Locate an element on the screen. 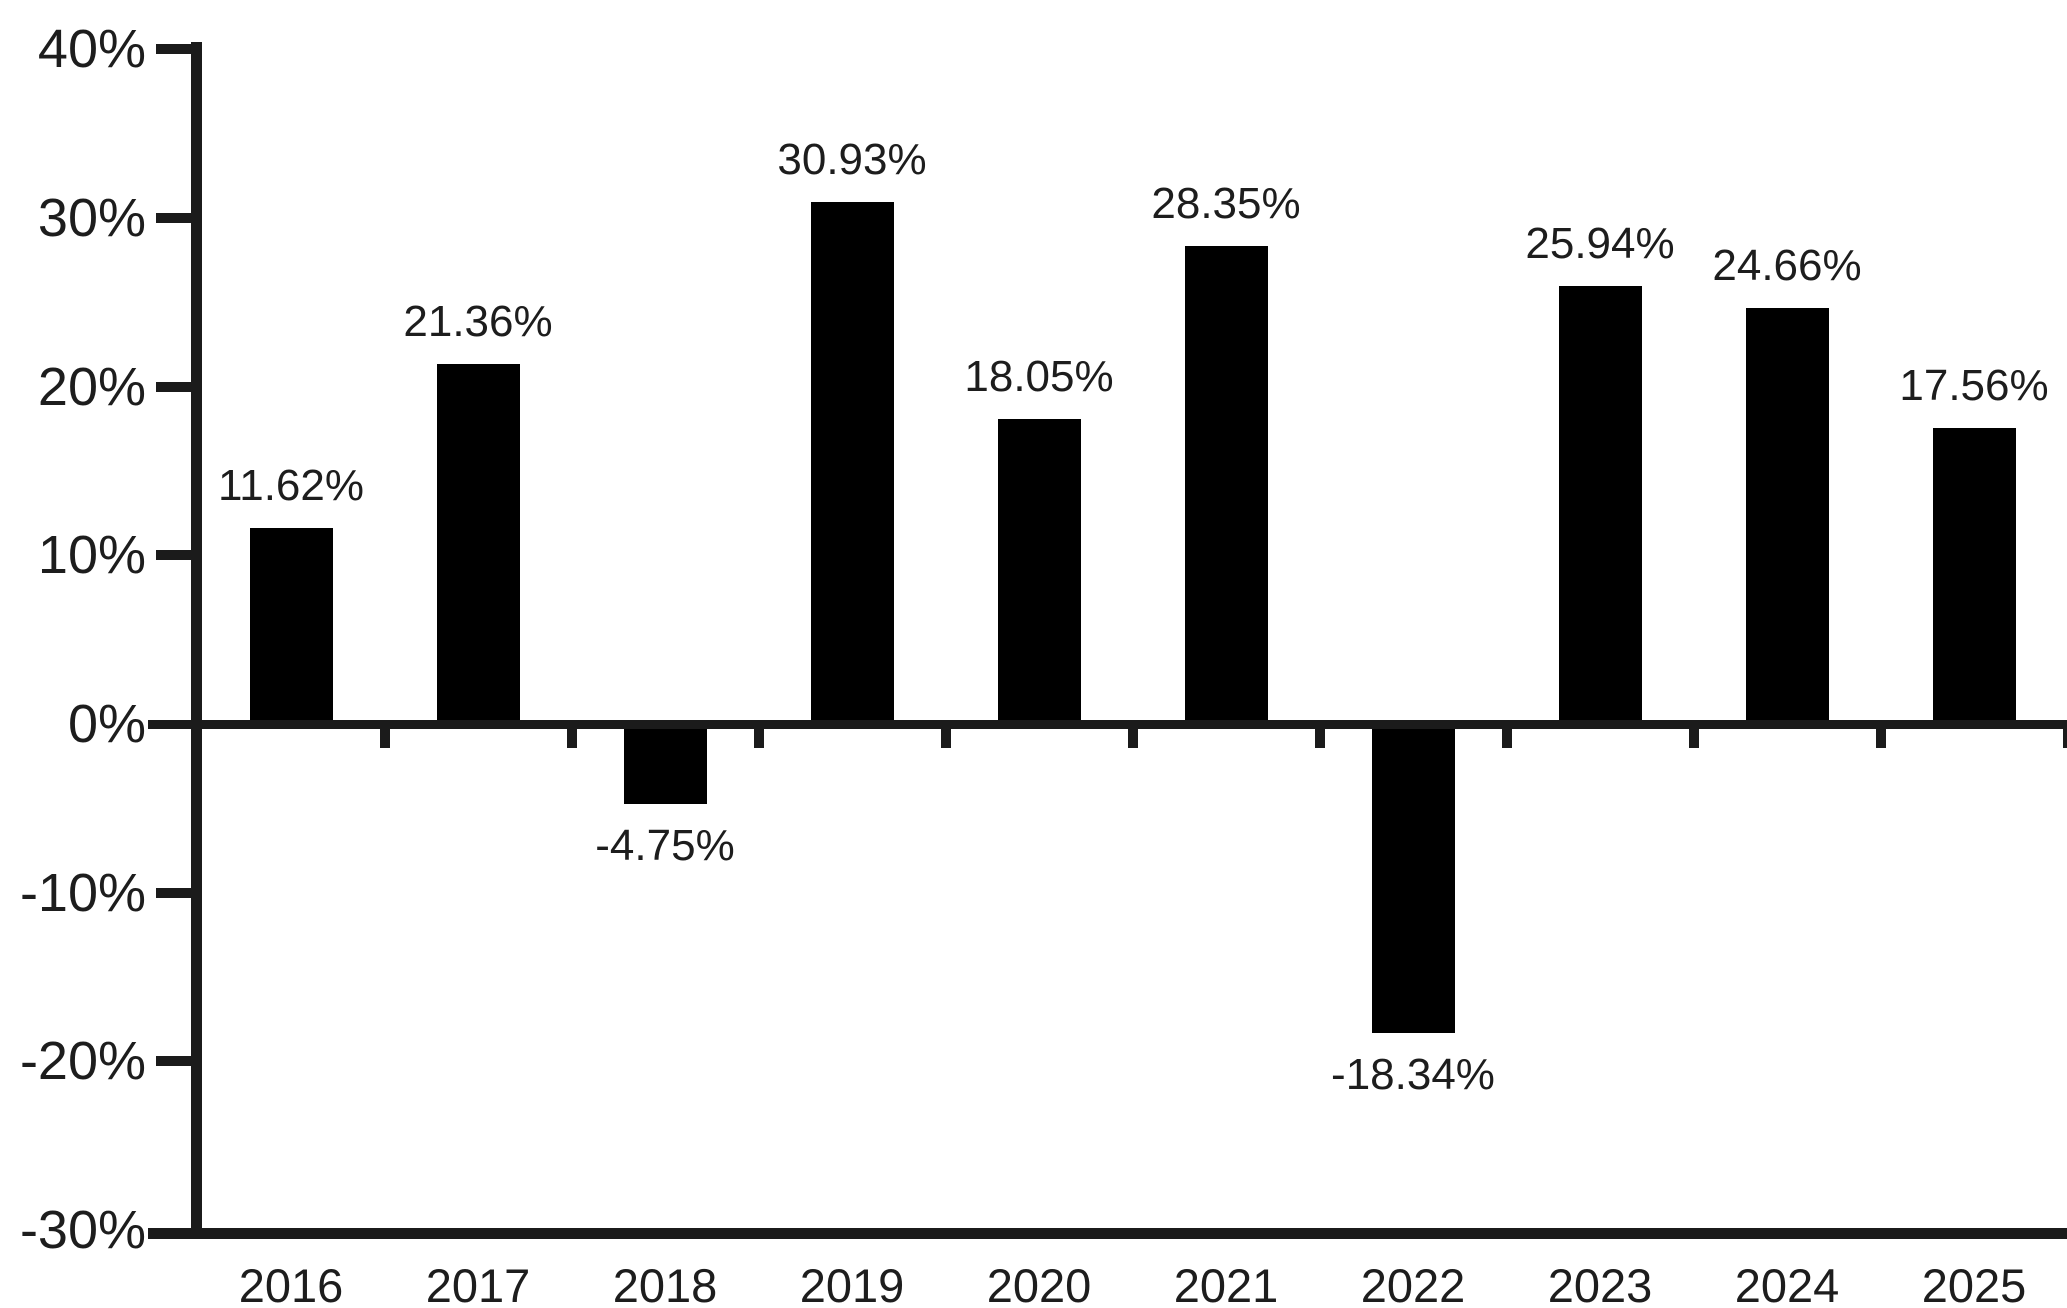 This screenshot has width=2067, height=1308. y-axis-tick-label: 40% is located at coordinates (91, 49).